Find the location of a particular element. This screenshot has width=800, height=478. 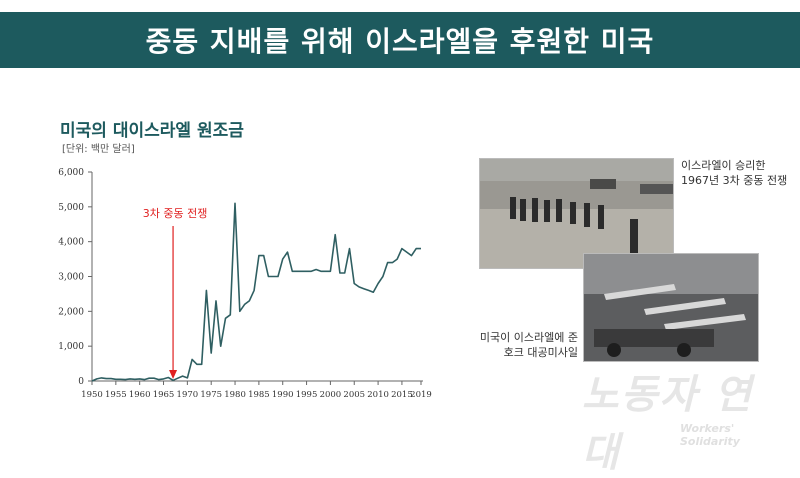

chart-title: 미국의 대이스라엘 원조금 is located at coordinates (152, 131).